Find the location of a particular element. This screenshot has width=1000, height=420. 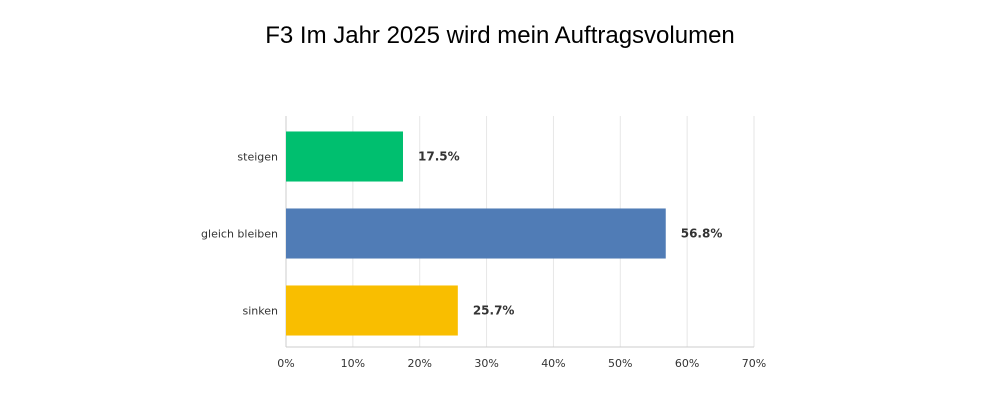

category-label: steigen is located at coordinates (257, 157).